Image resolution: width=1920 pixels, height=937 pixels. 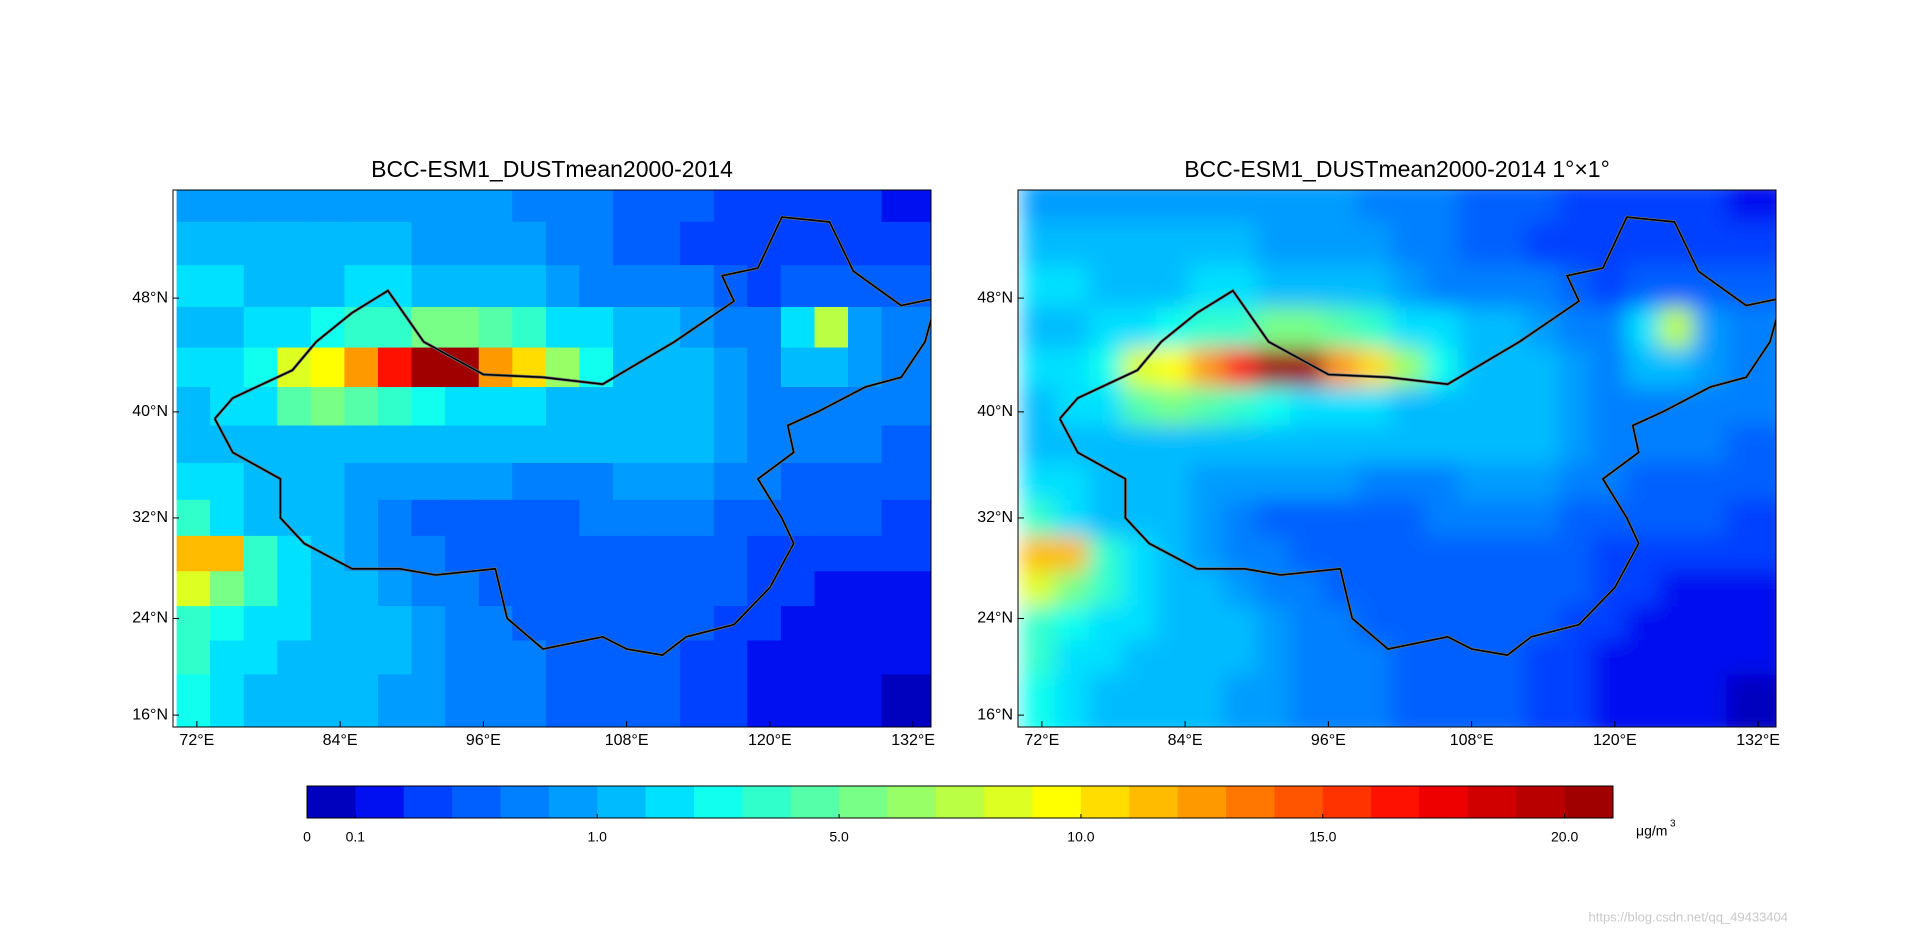 I want to click on x-tick-label: 84°E, so click(x=340, y=740).